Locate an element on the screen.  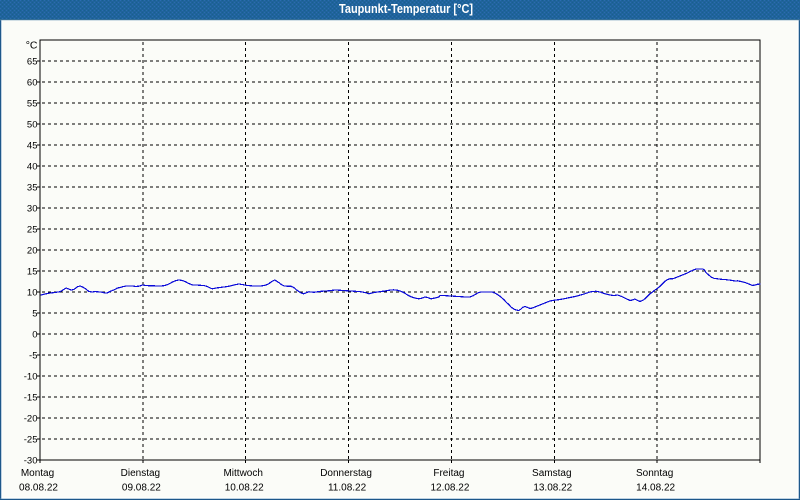
svg-text: Sonntag is located at coordinates (654, 473).